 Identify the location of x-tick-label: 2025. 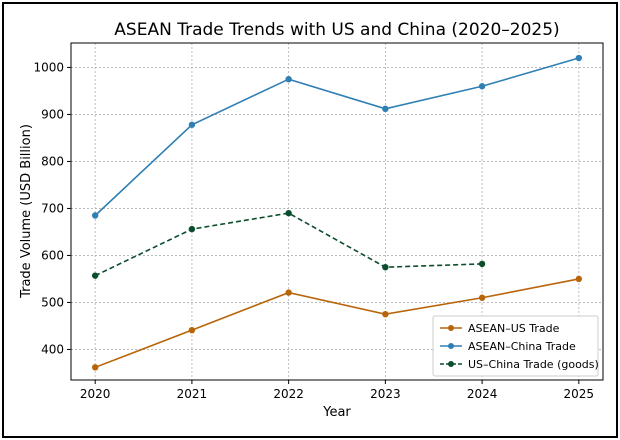
(579, 394).